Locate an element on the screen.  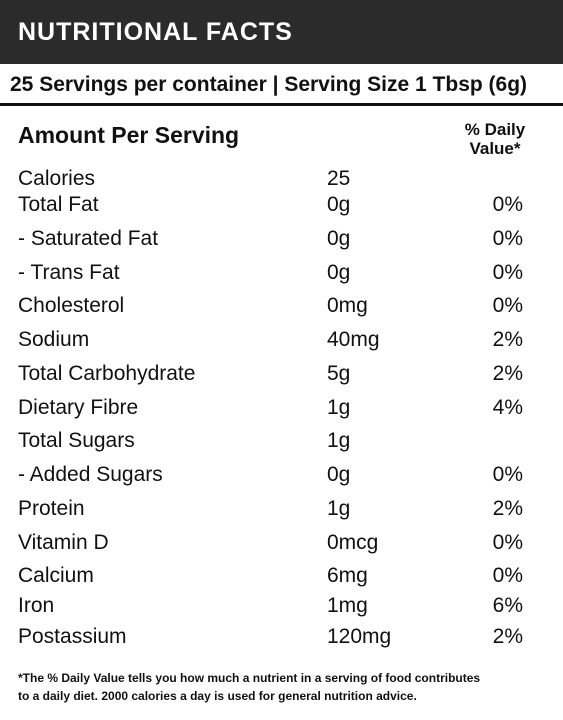
table-row: Cholesterol 0mg 0% is located at coordinates (281, 309).